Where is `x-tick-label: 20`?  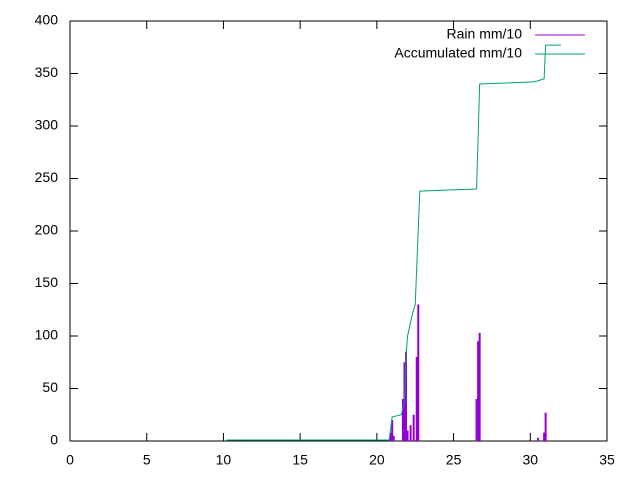
x-tick-label: 20 is located at coordinates (377, 460).